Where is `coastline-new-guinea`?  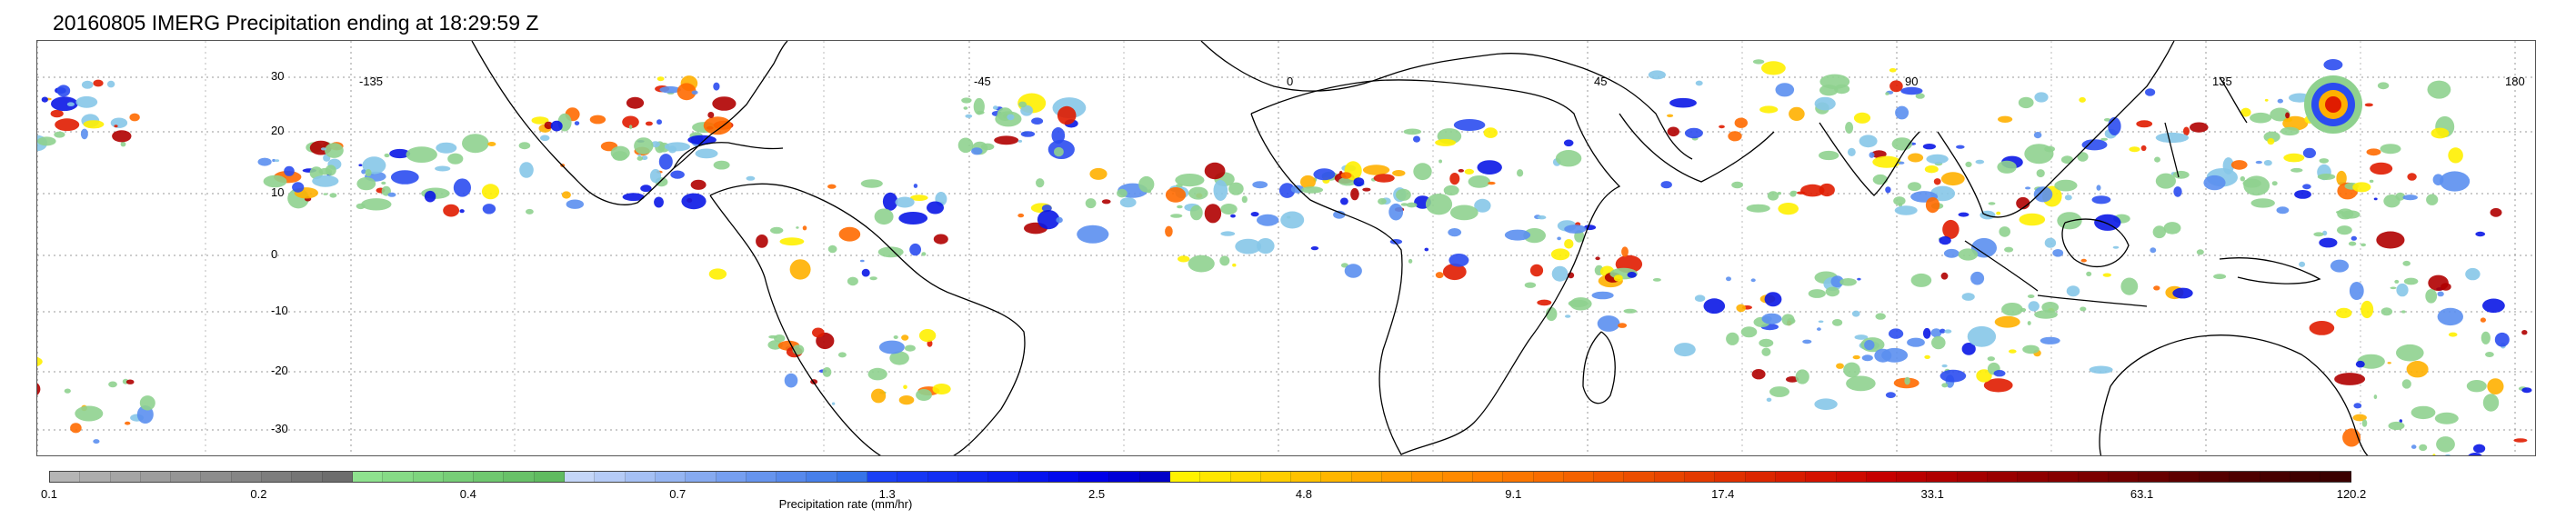 coastline-new-guinea is located at coordinates (2270, 270).